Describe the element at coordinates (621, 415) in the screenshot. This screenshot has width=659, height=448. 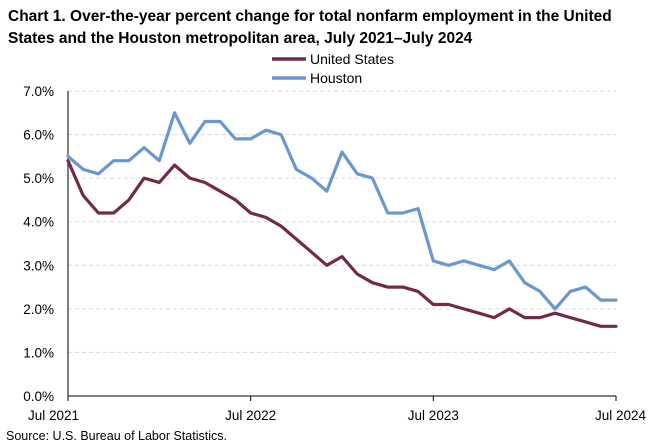
I see `x-tick-label: Jul 2024` at that location.